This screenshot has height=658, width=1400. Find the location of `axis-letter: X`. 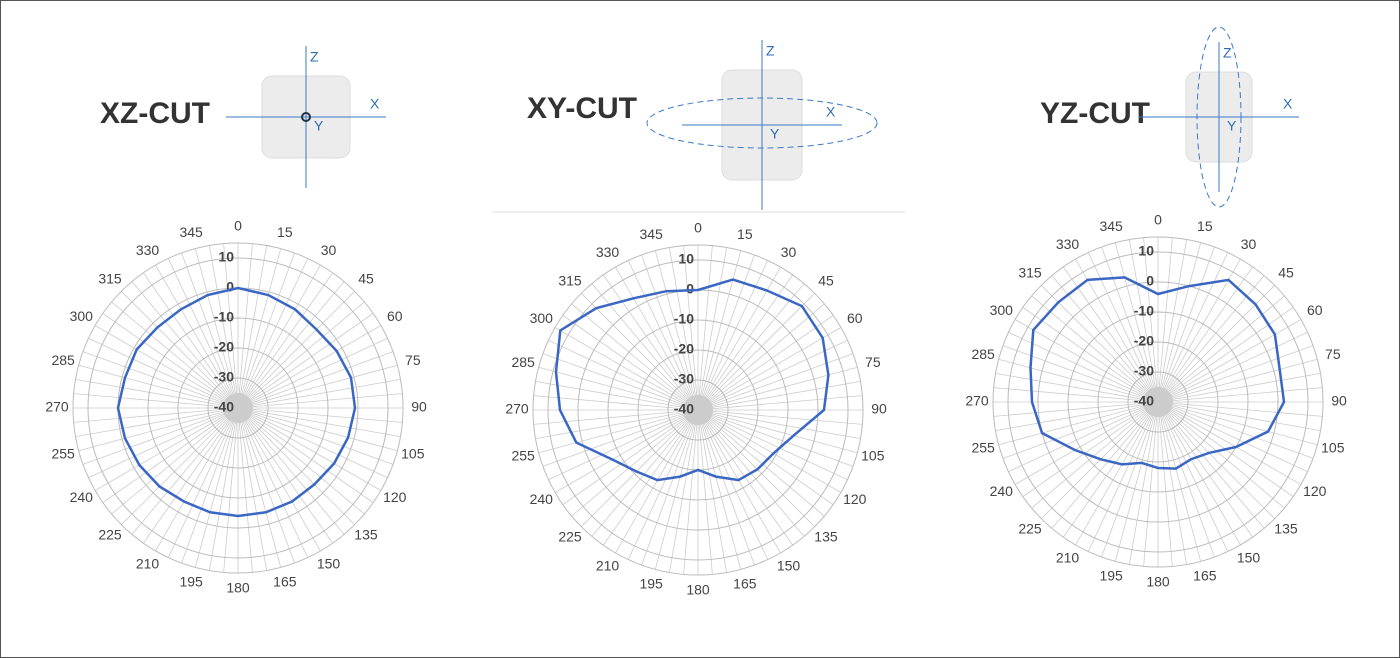

axis-letter: X is located at coordinates (375, 104).